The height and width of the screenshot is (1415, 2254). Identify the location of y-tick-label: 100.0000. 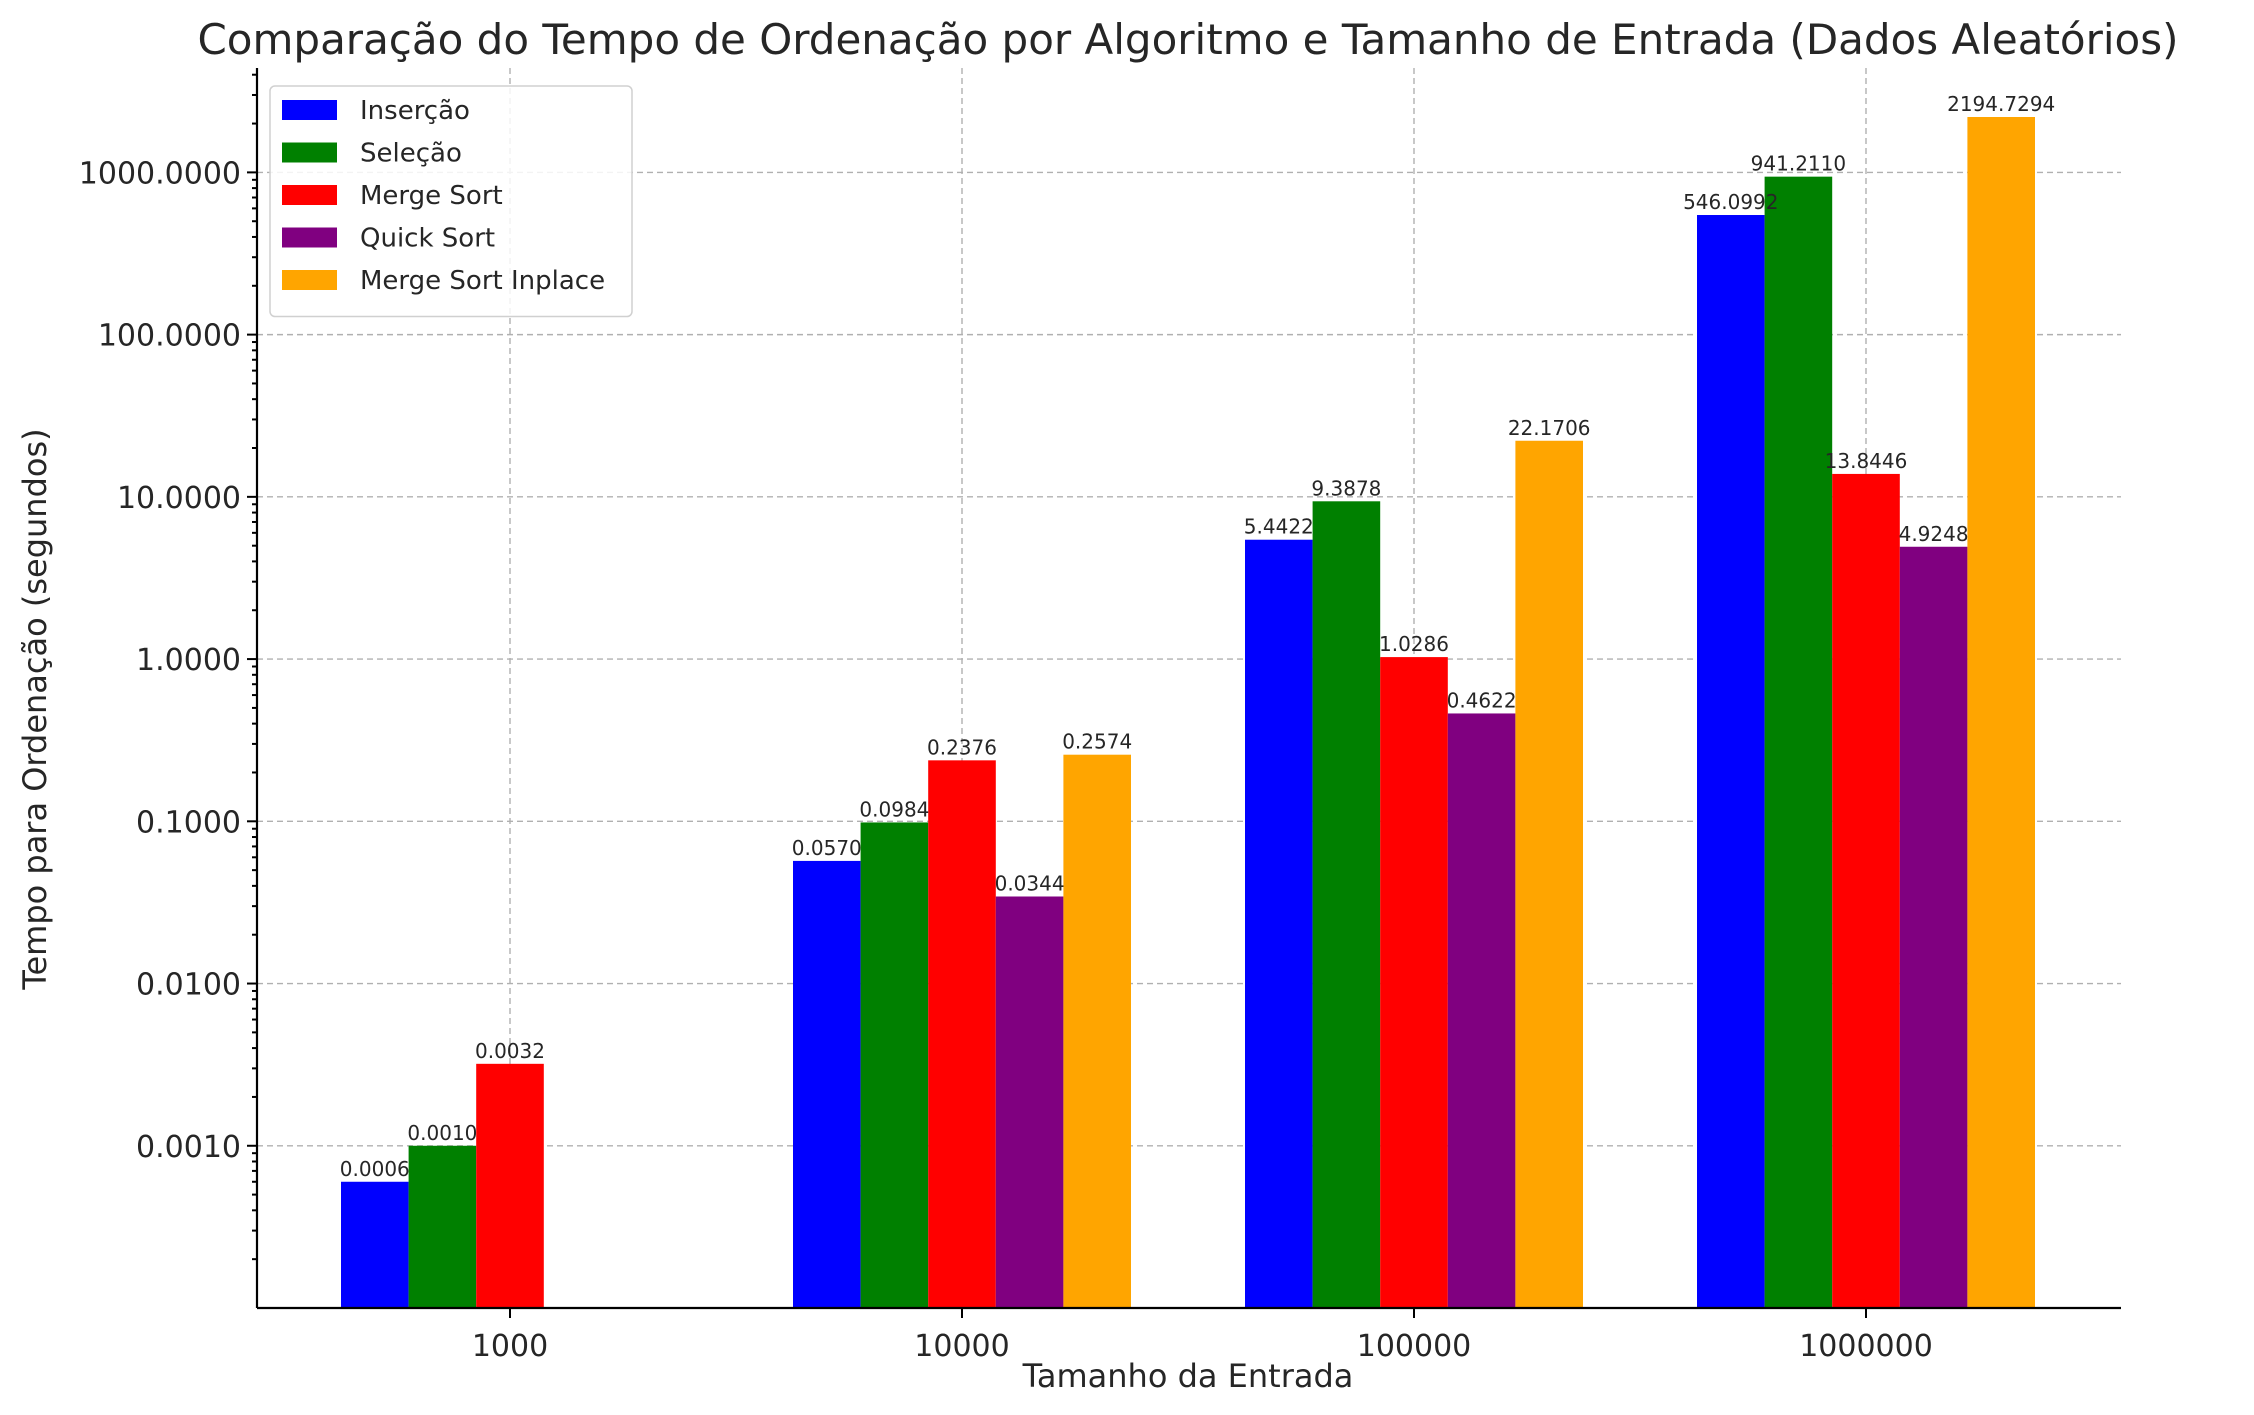
(169, 336).